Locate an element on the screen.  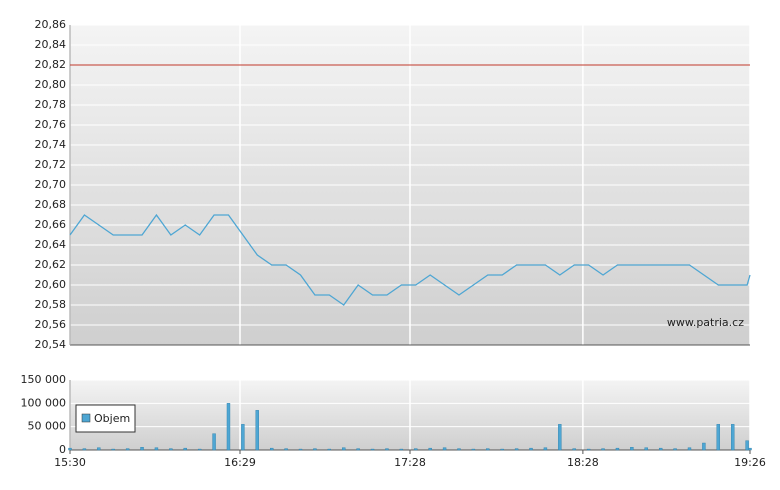
y-tick-label: 20,66 is located at coordinates (51, 224).